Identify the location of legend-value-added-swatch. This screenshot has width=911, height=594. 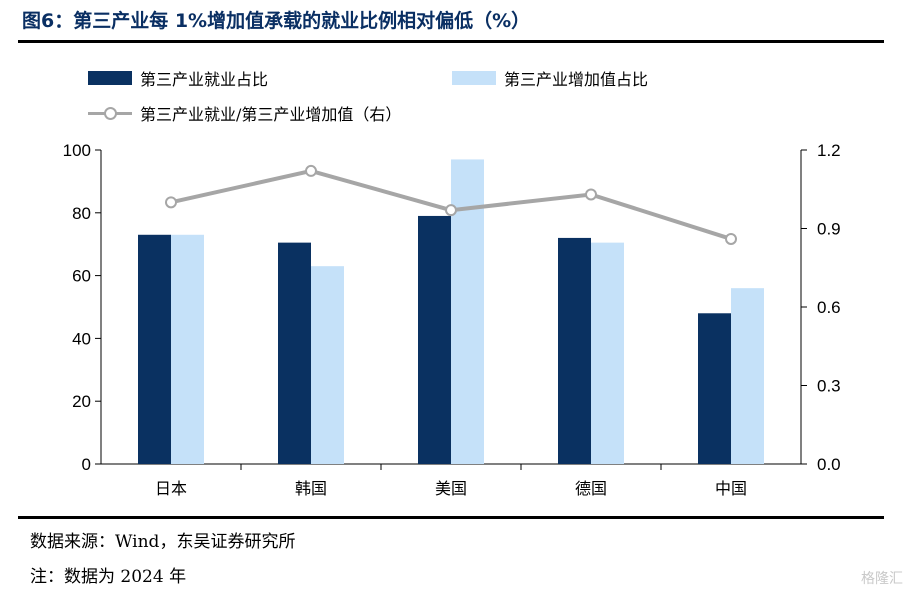
(474, 78).